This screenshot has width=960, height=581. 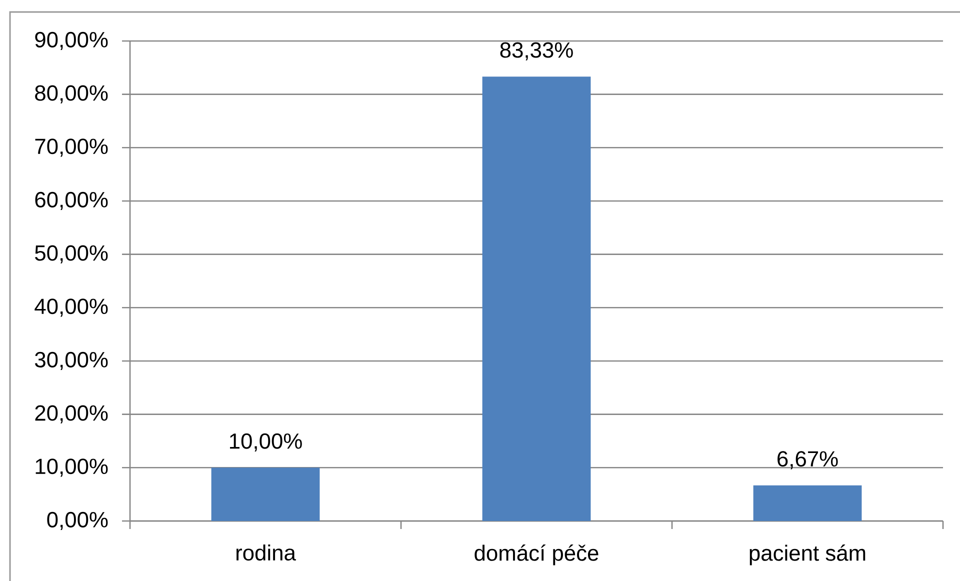 What do you see at coordinates (71, 201) in the screenshot?
I see `y-tick-label: 60,00%` at bounding box center [71, 201].